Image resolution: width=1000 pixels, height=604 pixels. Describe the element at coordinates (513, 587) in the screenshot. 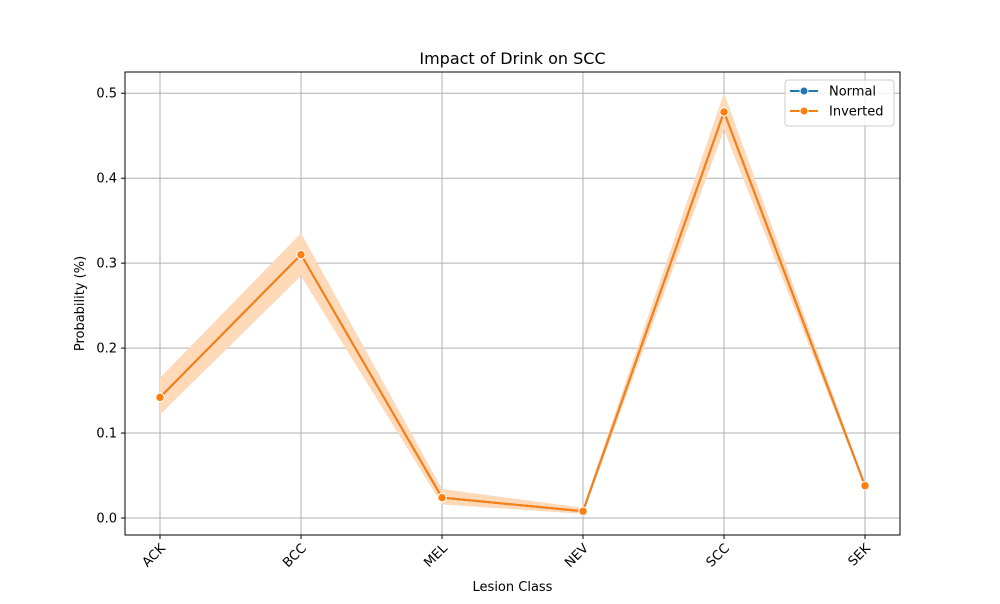

I see `x-axis-label: Lesion Class` at that location.